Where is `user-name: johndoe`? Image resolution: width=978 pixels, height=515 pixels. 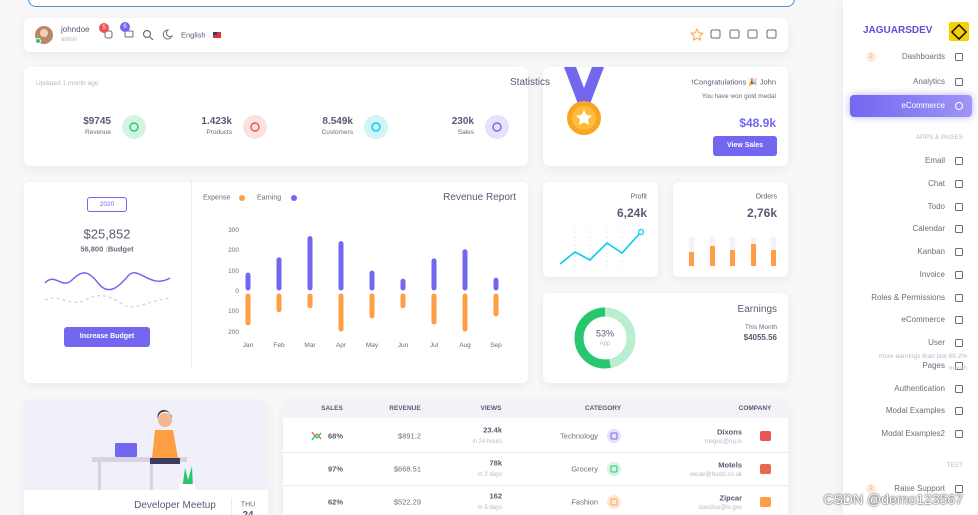 user-name: johndoe is located at coordinates (75, 29).